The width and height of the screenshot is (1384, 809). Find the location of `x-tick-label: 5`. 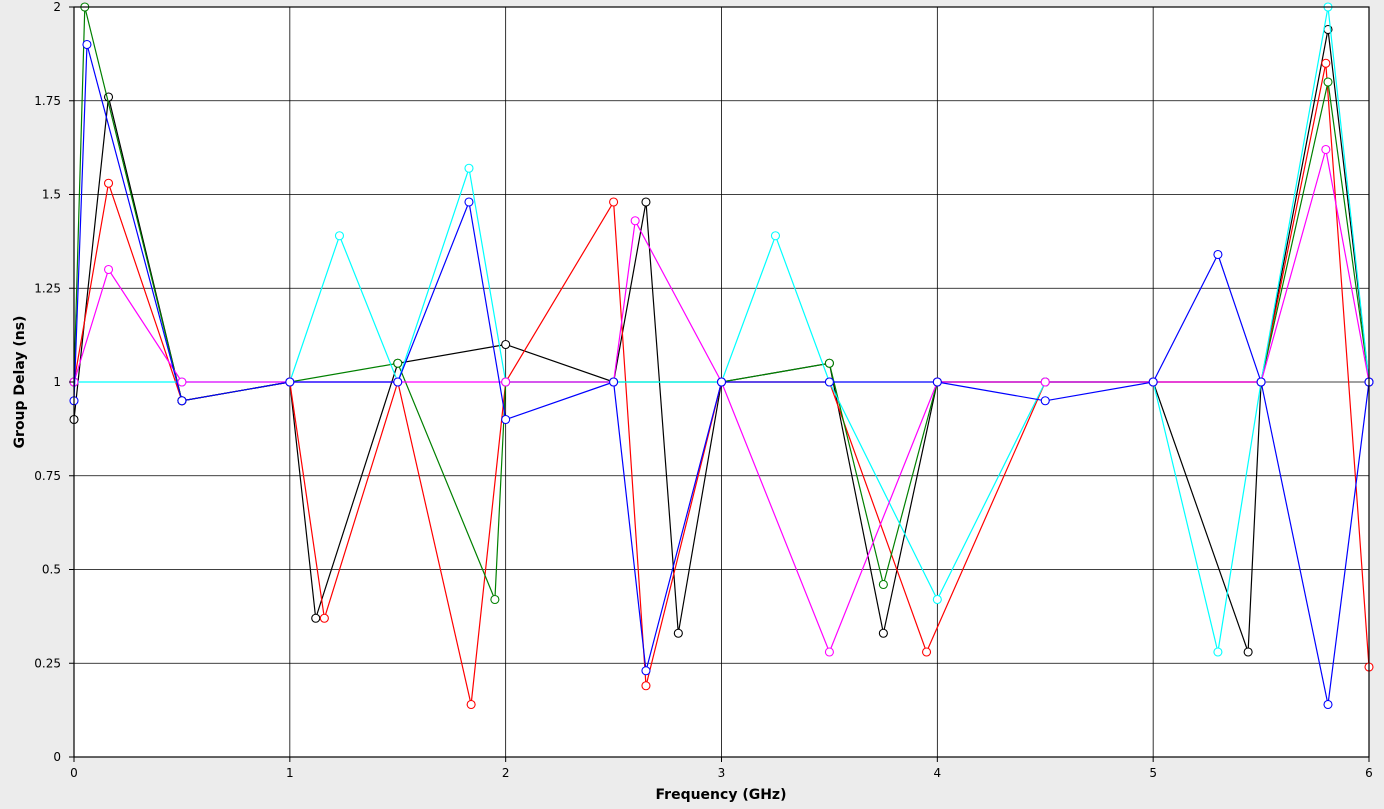

x-tick-label: 5 is located at coordinates (1153, 773).